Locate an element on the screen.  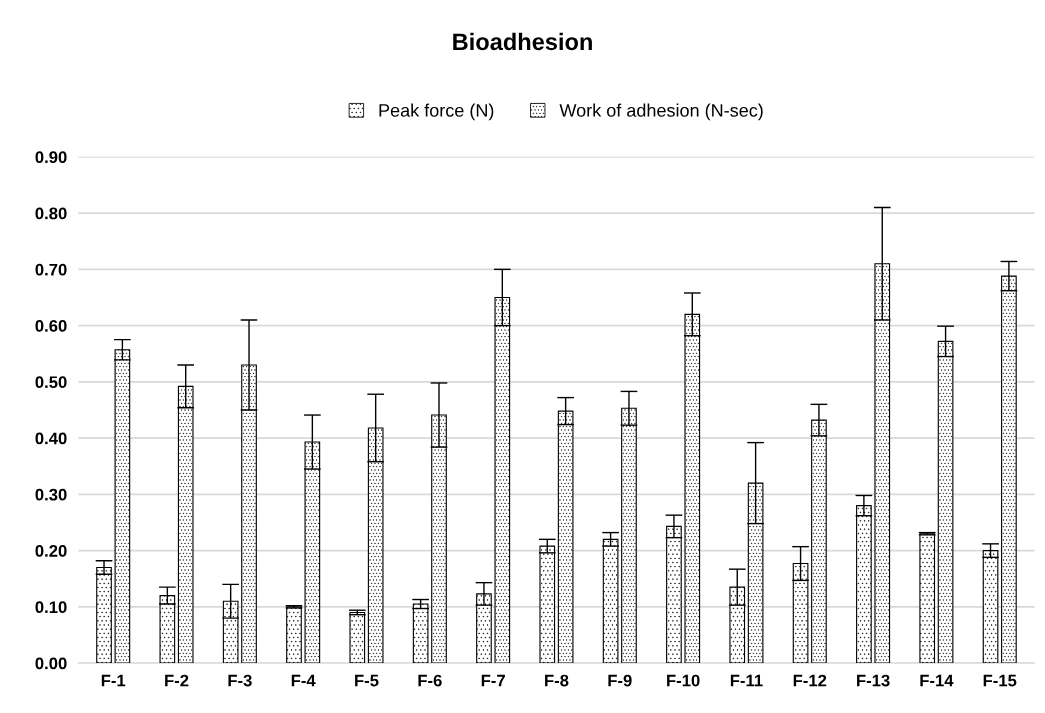
y-tick-label: 0.90 is located at coordinates (51, 157).